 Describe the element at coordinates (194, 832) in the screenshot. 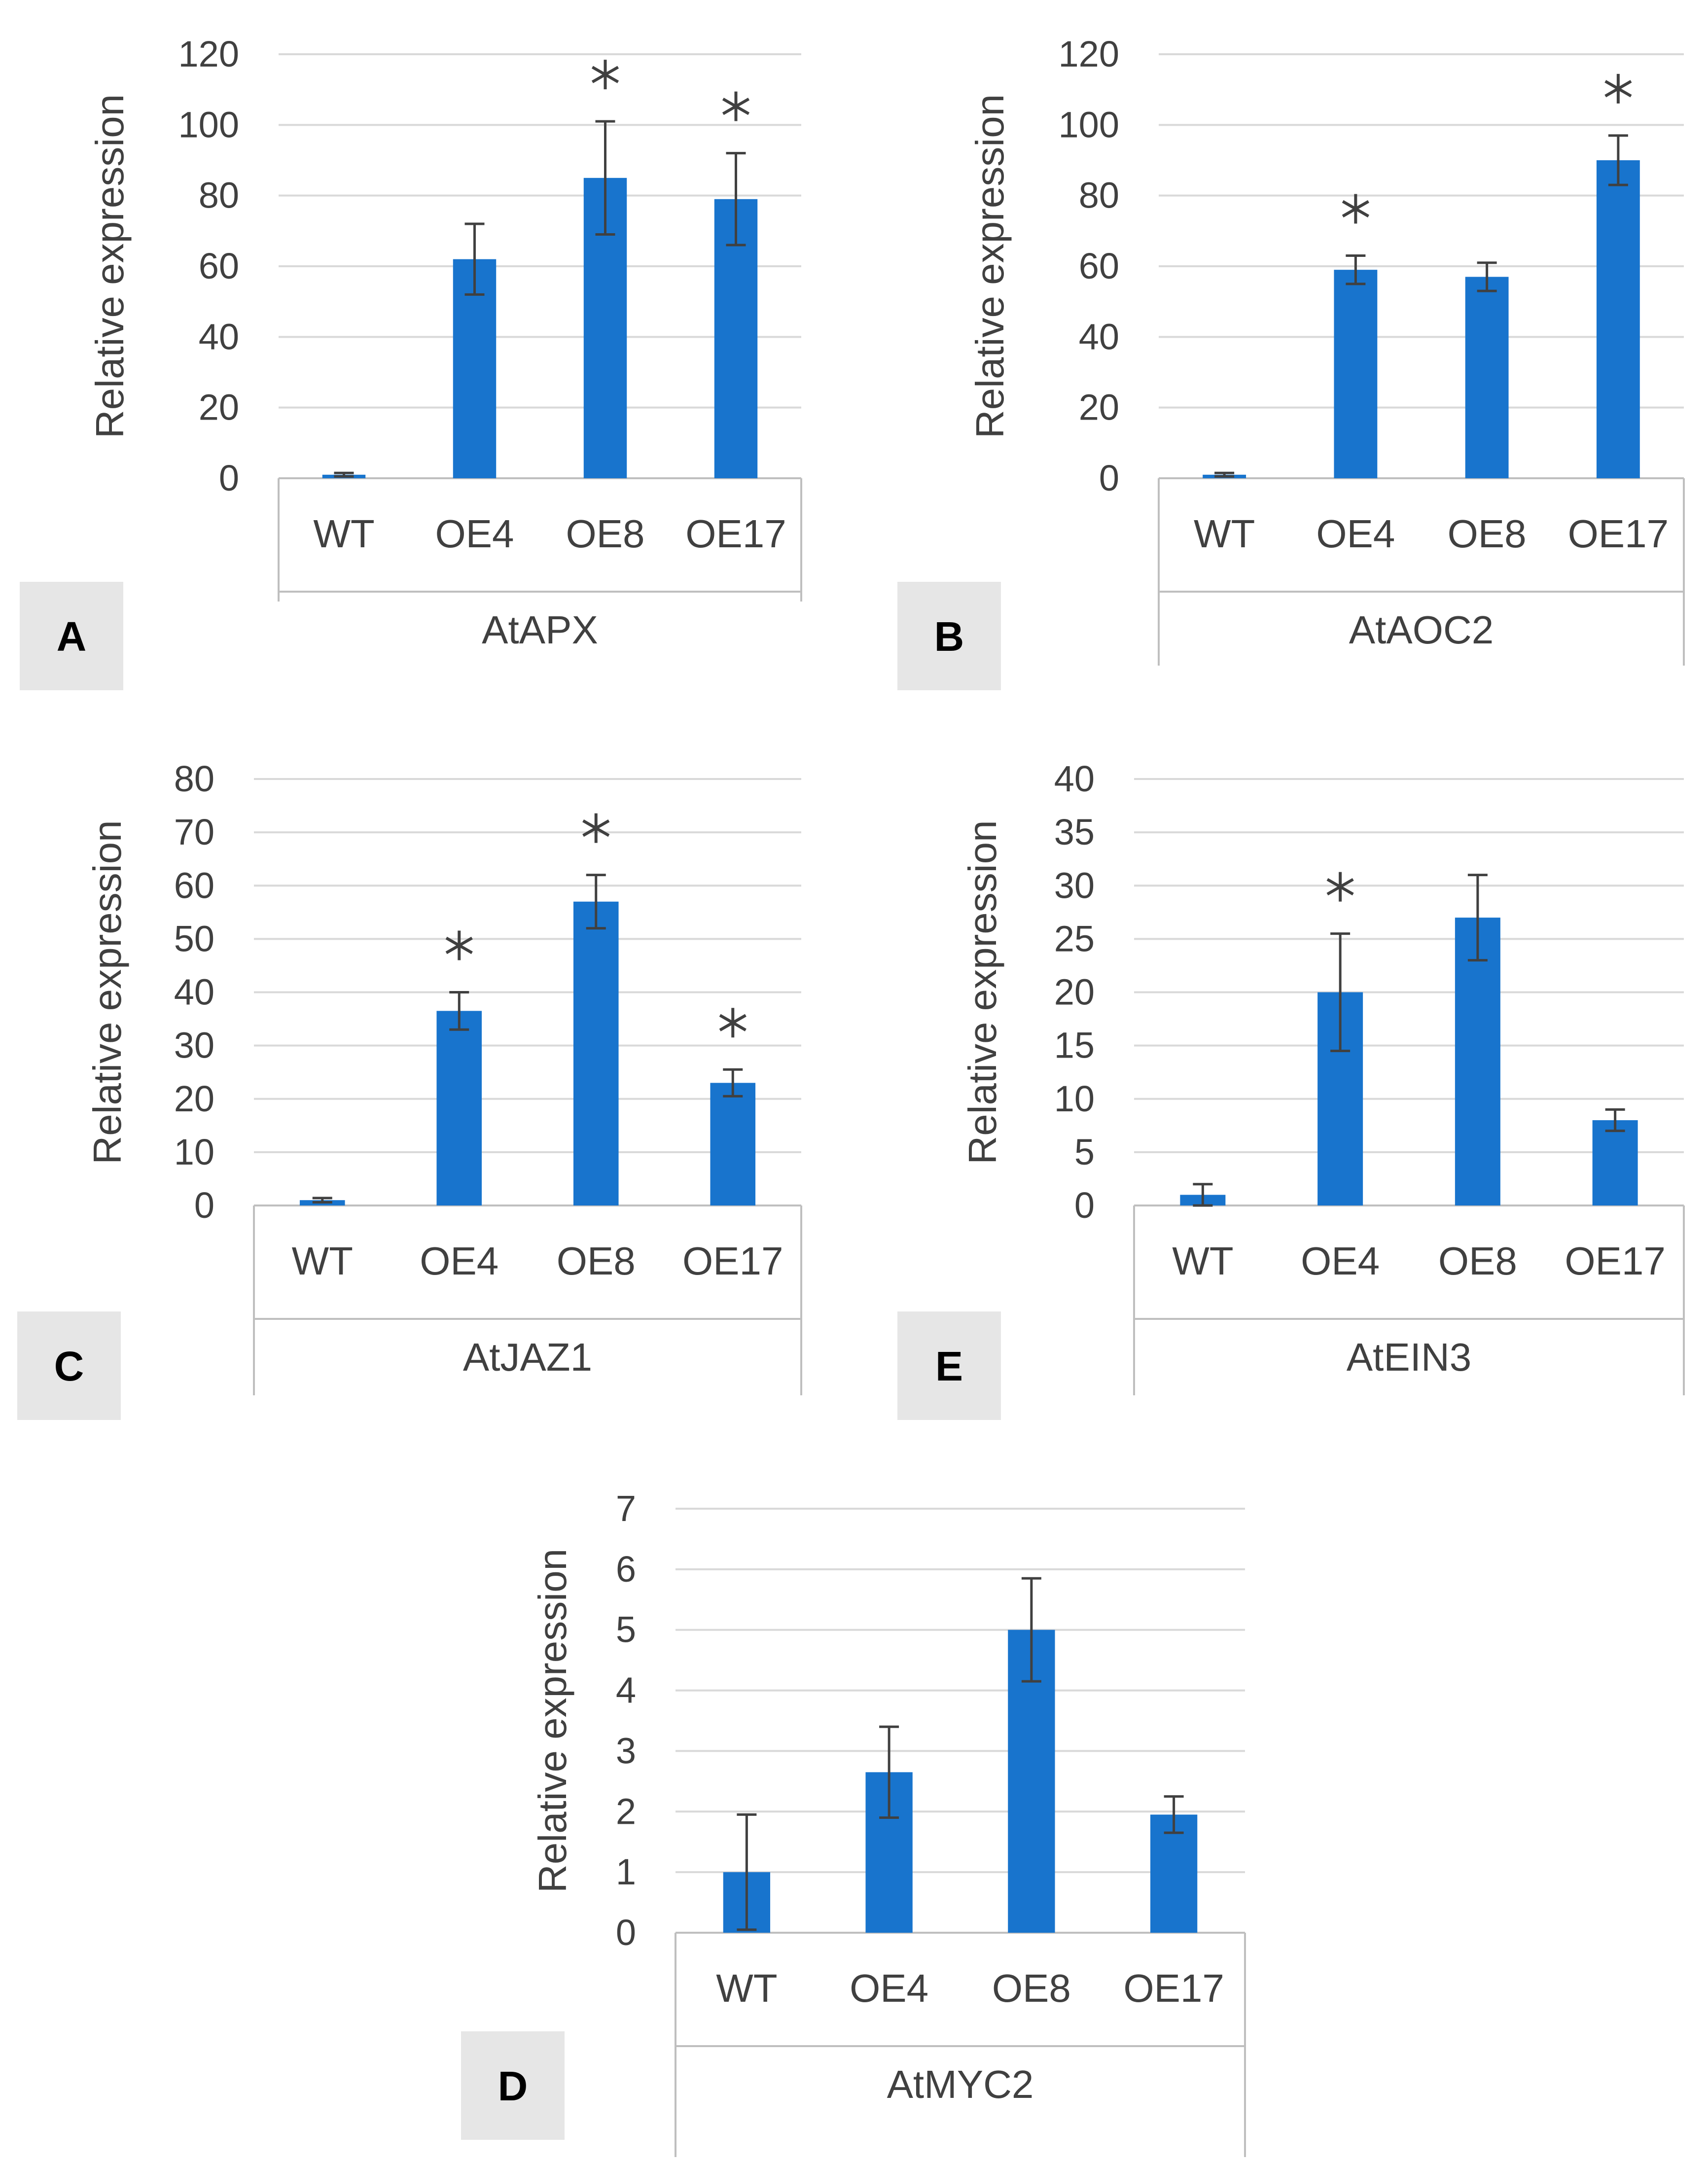

I see `panel-c-ytick-label: 70` at that location.